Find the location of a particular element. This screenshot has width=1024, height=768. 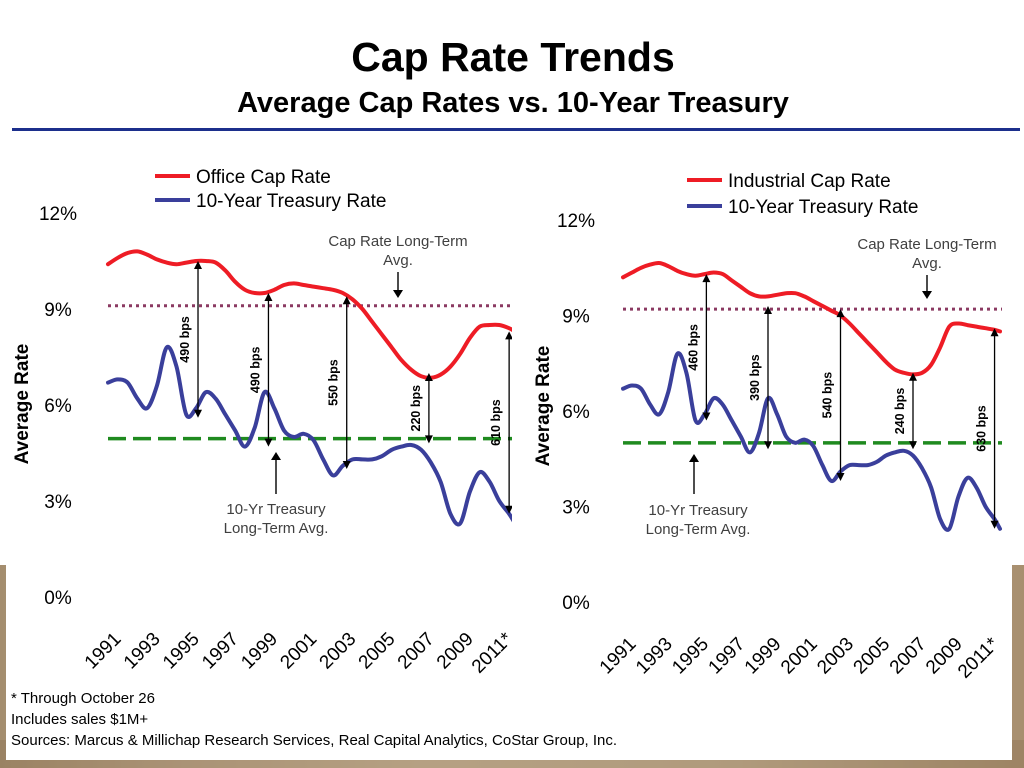

spread-arrow: 610 bps is located at coordinates (500, 422).